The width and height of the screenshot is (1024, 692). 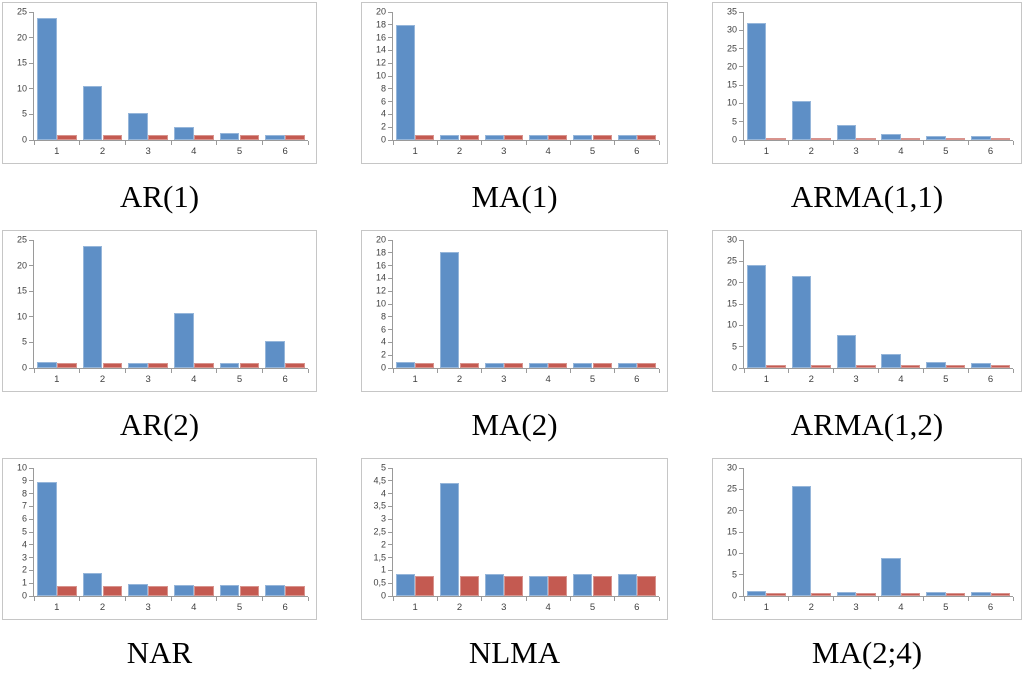 What do you see at coordinates (380, 277) in the screenshot?
I see `y-tick-label: 14` at bounding box center [380, 277].